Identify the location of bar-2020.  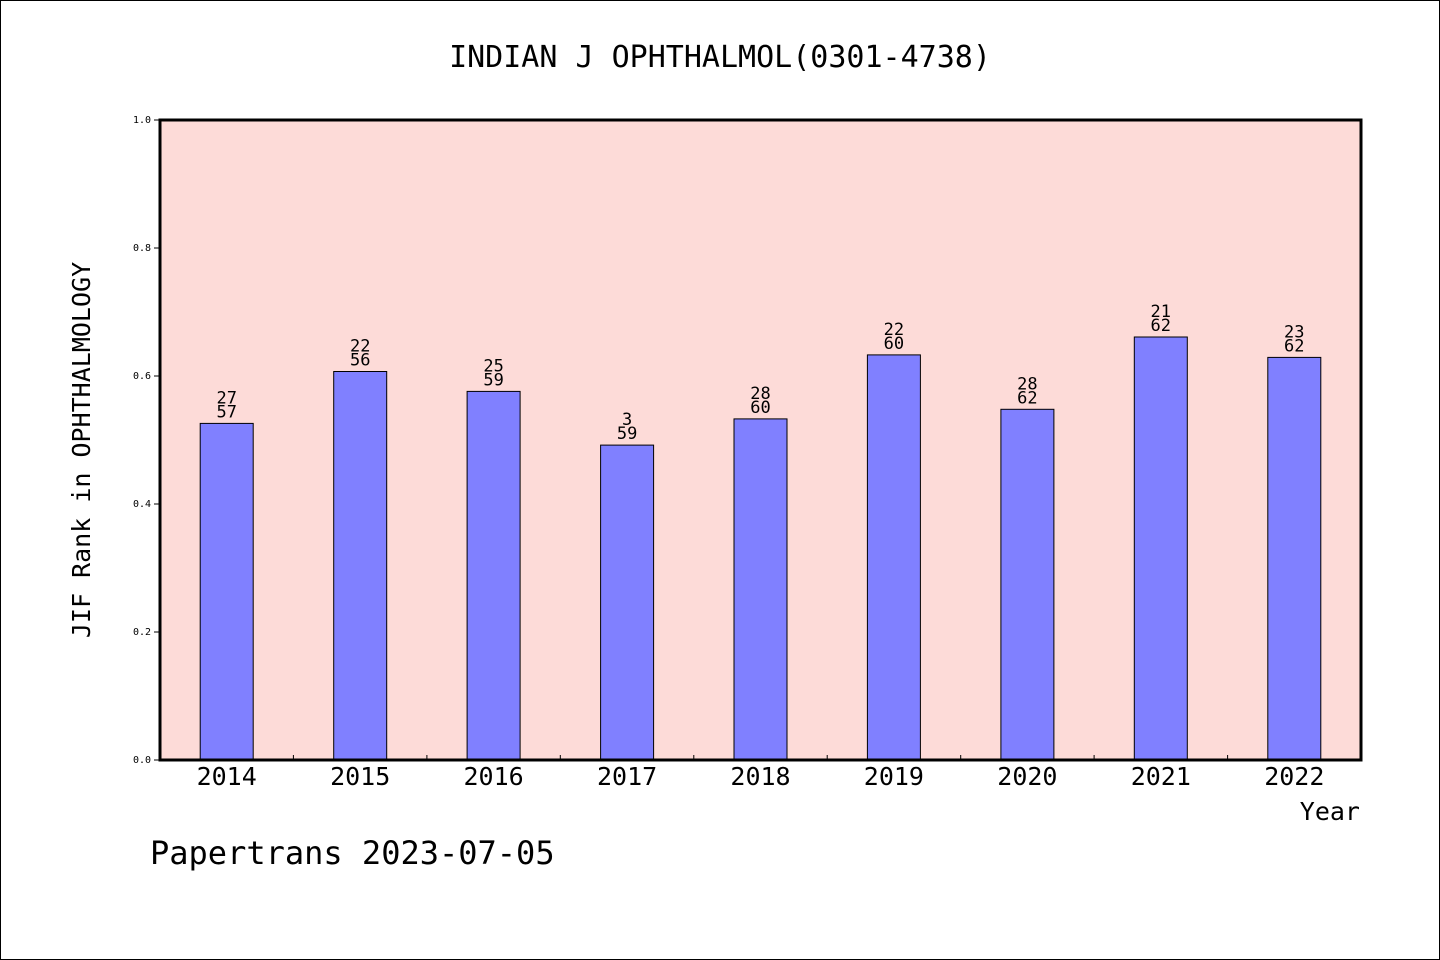
(1027, 584).